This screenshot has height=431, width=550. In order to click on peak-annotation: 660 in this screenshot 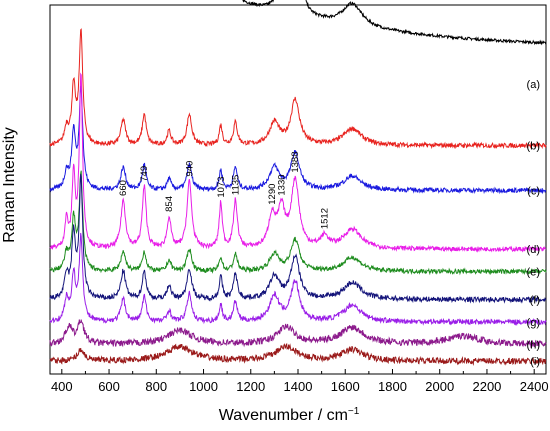, I will do `click(123, 188)`.